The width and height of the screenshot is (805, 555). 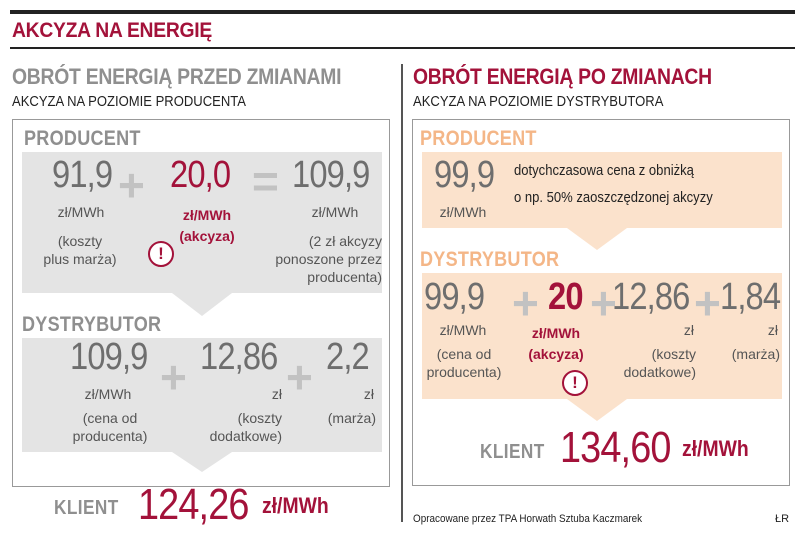 What do you see at coordinates (490, 259) in the screenshot?
I see `right-dystrybutor-label: DYSTRYBUTOR` at bounding box center [490, 259].